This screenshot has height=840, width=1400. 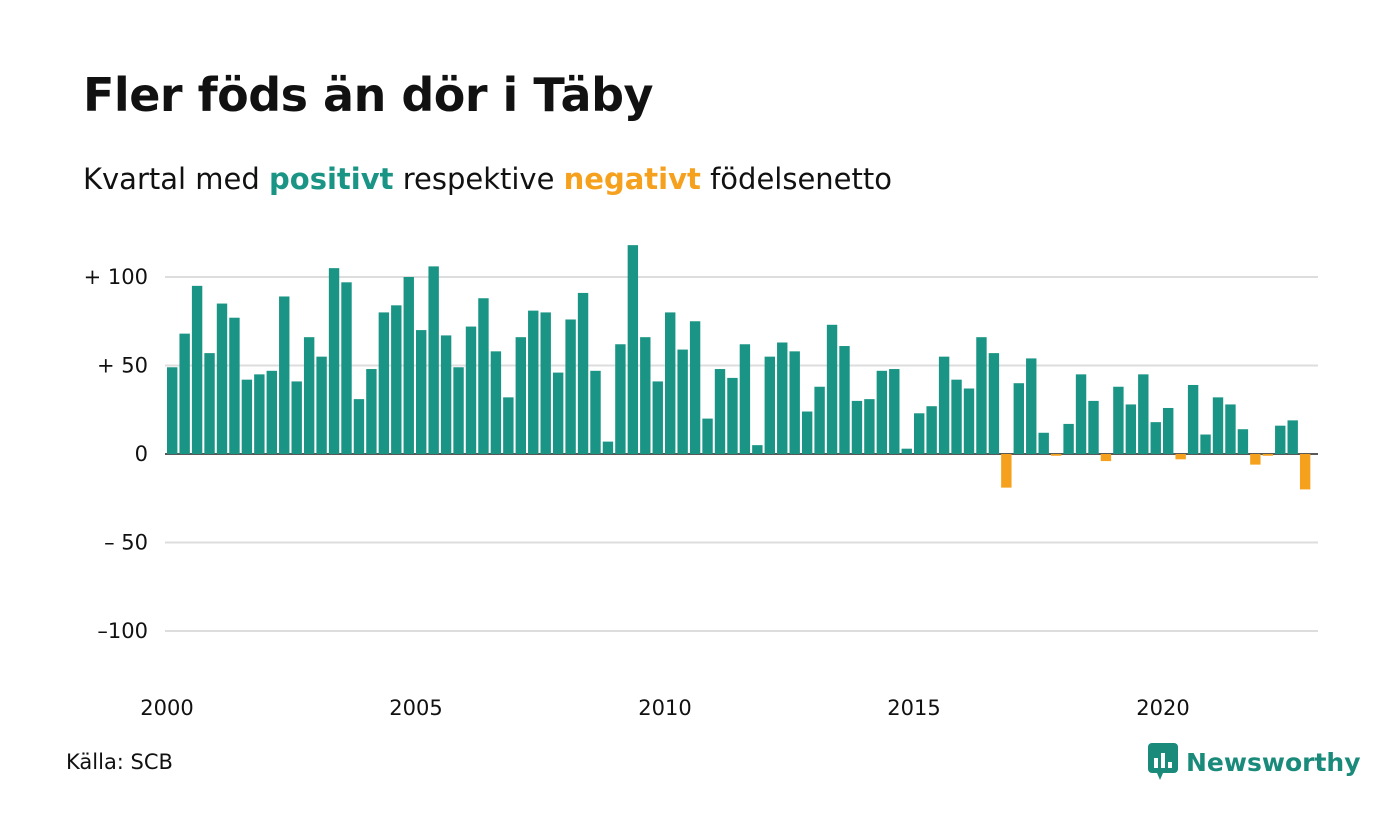 What do you see at coordinates (1243, 441) in the screenshot?
I see `bar-2021-q3` at bounding box center [1243, 441].